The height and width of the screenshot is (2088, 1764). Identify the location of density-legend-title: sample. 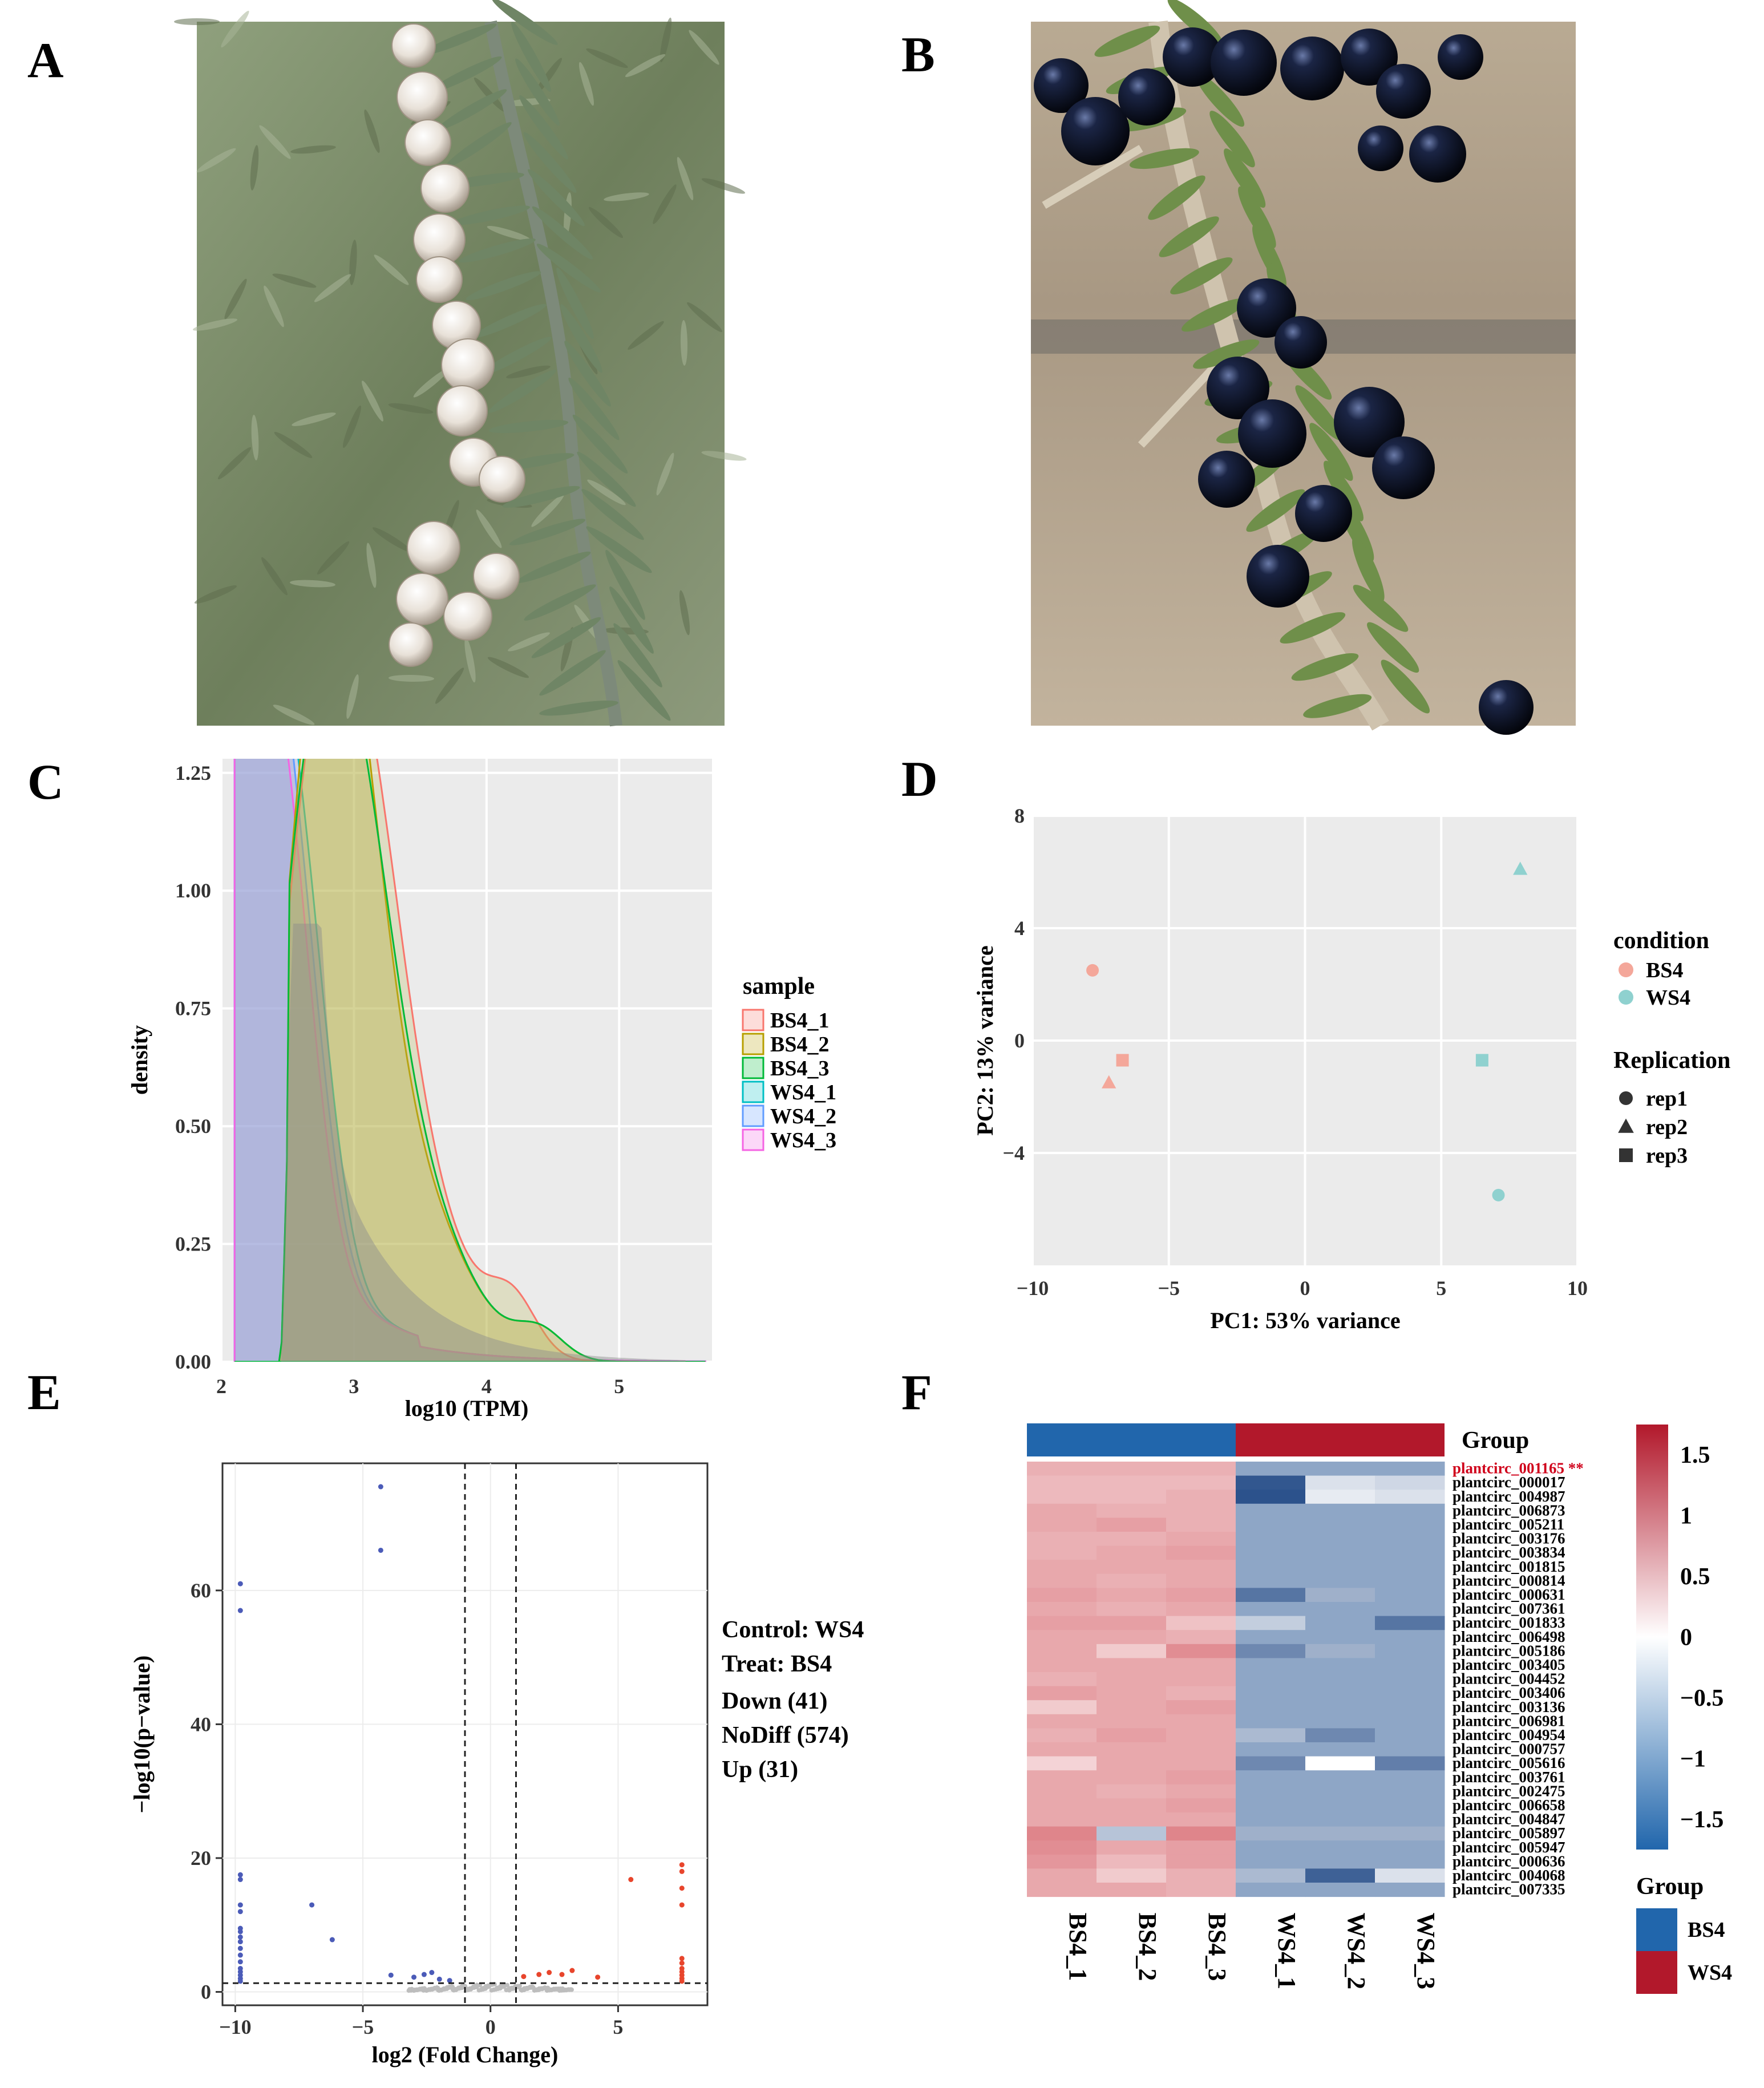
(779, 986).